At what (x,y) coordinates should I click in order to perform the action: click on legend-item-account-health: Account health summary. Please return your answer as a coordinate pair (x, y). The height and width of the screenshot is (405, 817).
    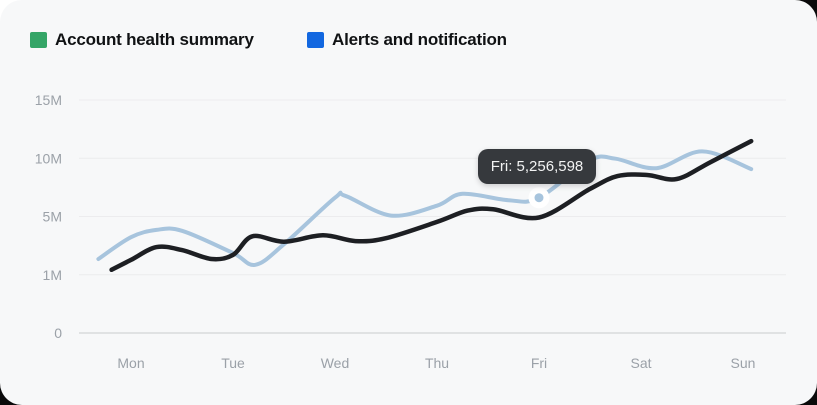
    Looking at the image, I should click on (142, 39).